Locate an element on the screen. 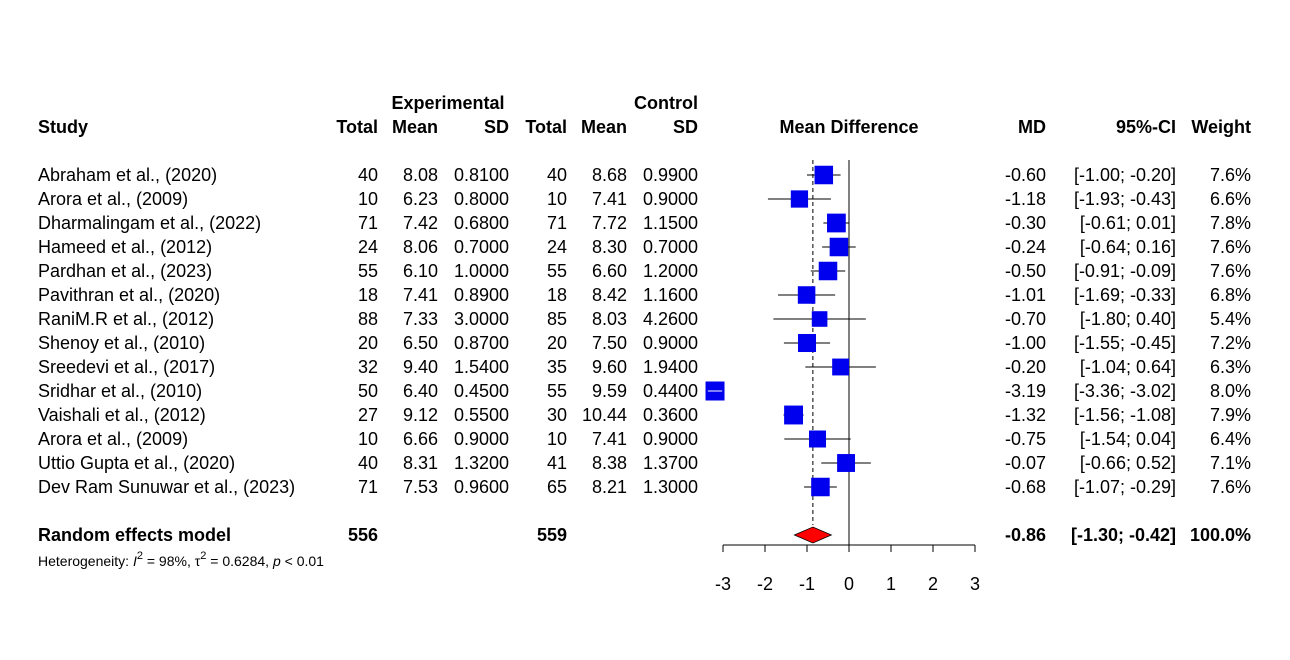  study-name: RaniM.R et al., (2012) is located at coordinates (126, 319).